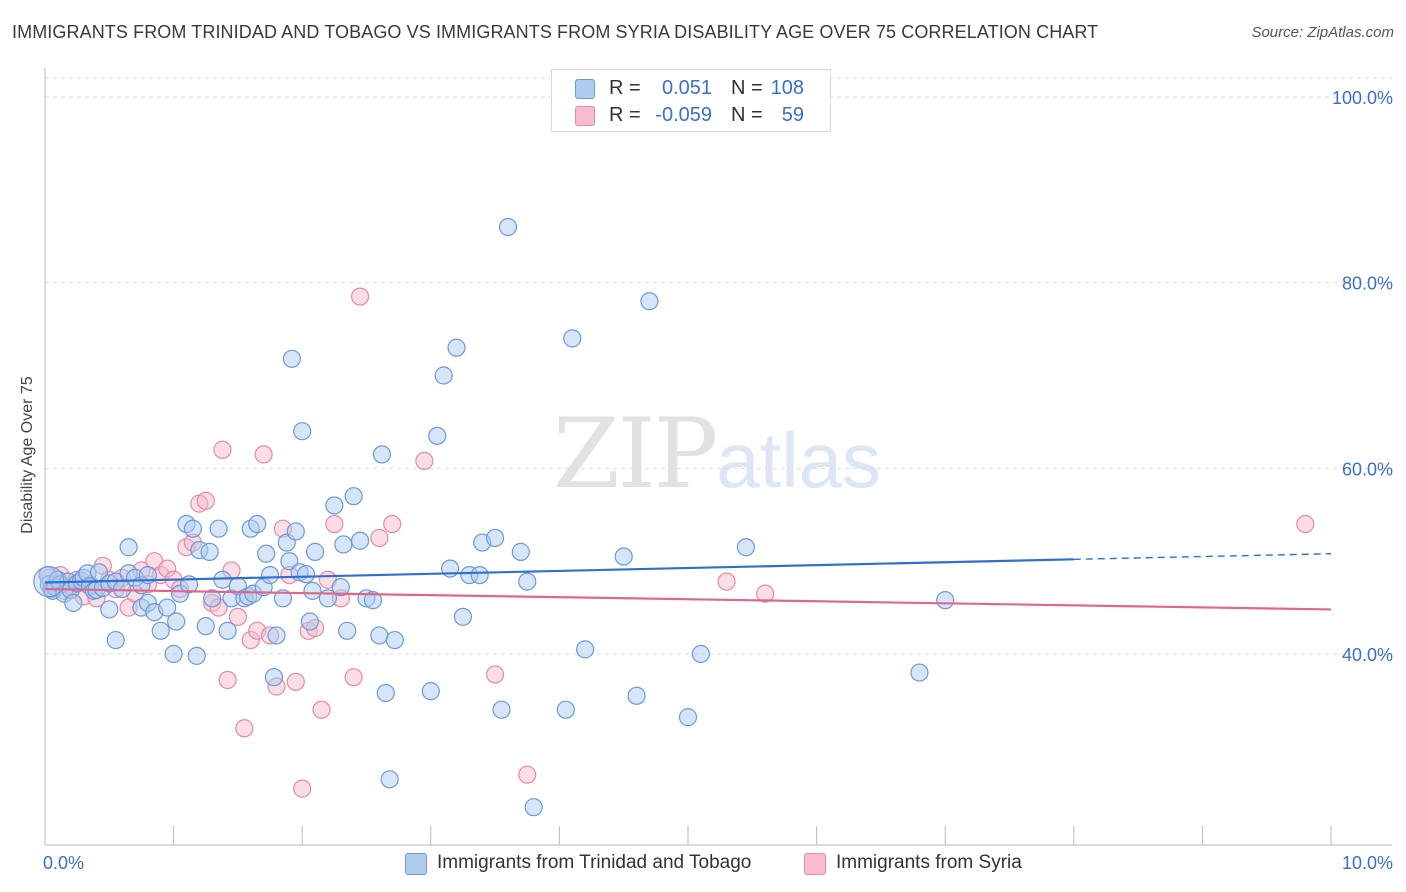 This screenshot has height=892, width=1406. I want to click on legend-label: Immigrants from Trinidad and Tobago, so click(594, 862).